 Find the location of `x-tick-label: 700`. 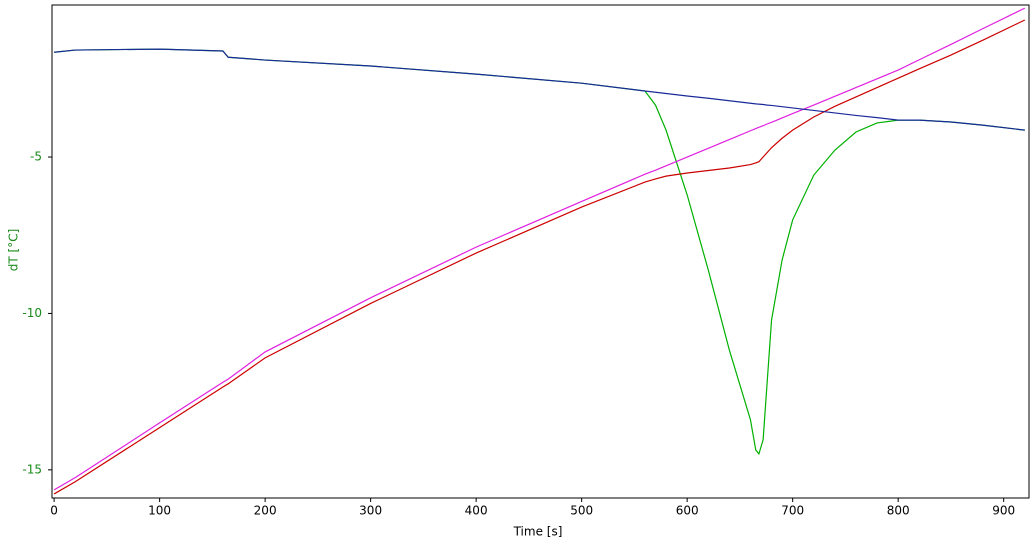

x-tick-label: 700 is located at coordinates (792, 511).